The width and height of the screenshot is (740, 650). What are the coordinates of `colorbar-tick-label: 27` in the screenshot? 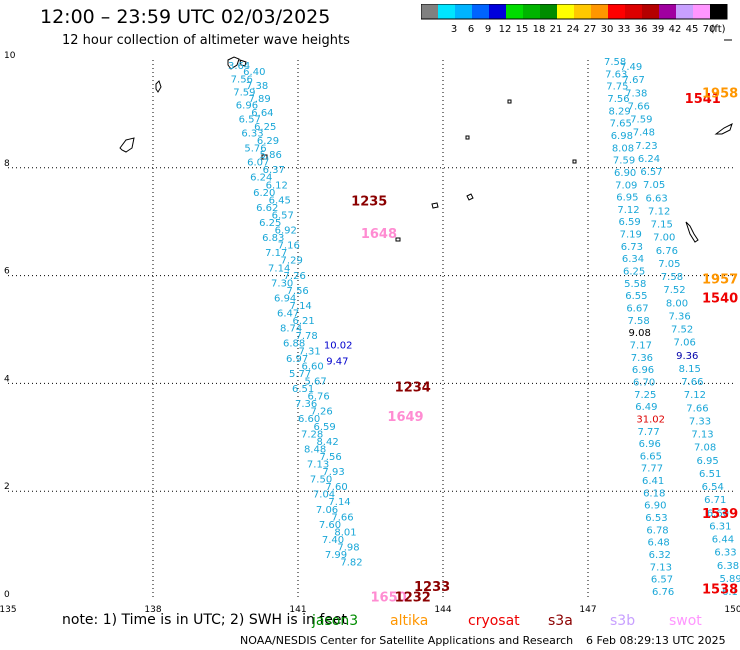 It's located at (590, 29).